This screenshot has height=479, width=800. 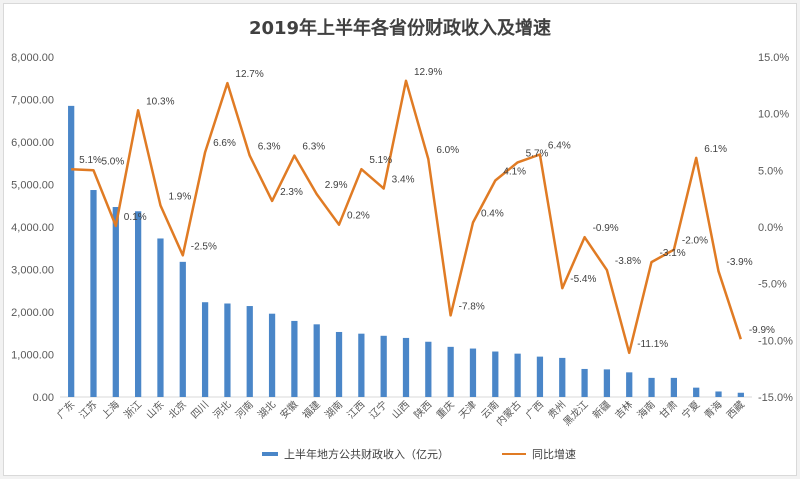 What do you see at coordinates (450, 371) in the screenshot?
I see `bar-重庆` at bounding box center [450, 371].